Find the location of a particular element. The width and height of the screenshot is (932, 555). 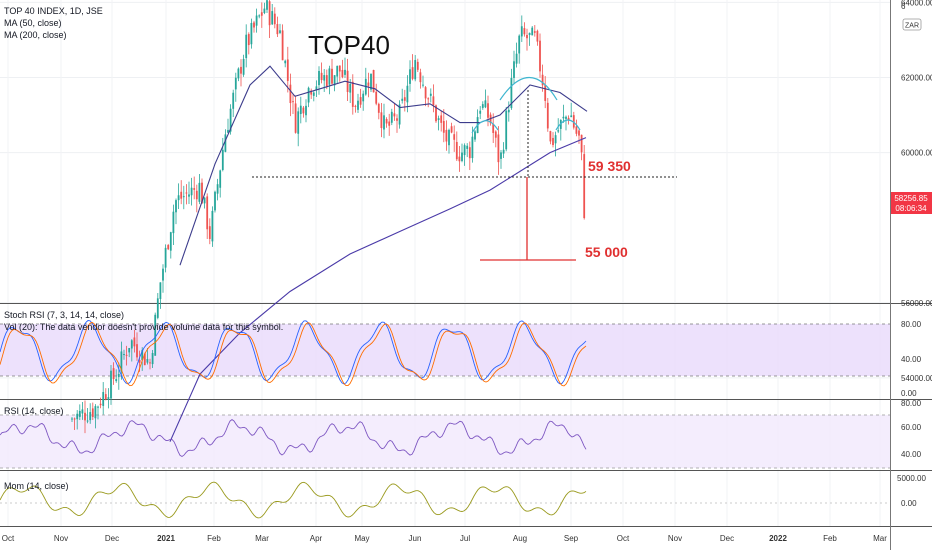

rsi-tick-40: 40.00 is located at coordinates (911, 454).